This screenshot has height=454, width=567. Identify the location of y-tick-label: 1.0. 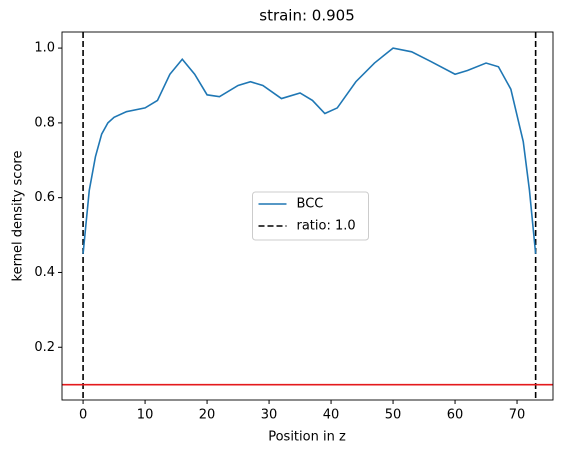
(44, 48).